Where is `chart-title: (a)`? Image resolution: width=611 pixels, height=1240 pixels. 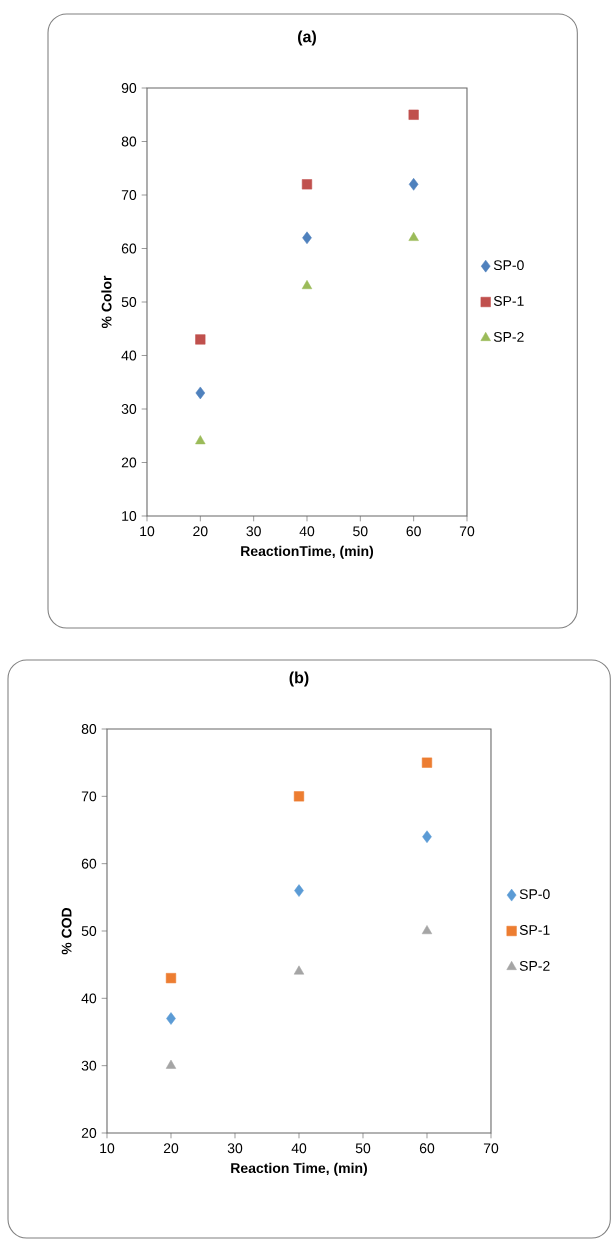
chart-title: (a) is located at coordinates (307, 38).